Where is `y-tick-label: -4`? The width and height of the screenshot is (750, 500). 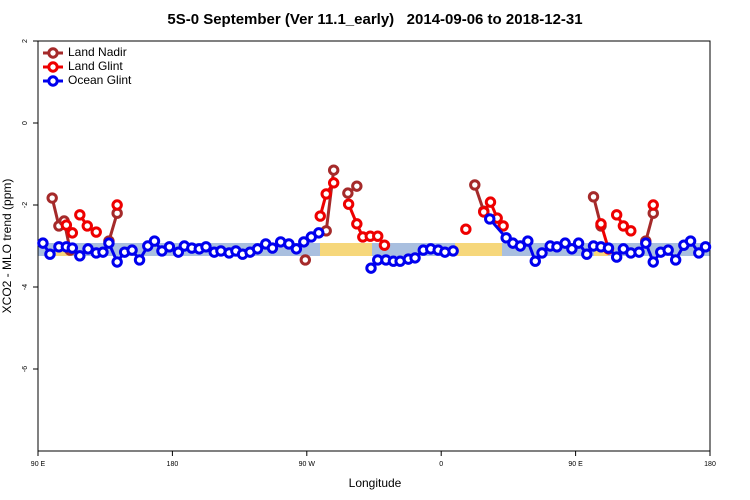
y-tick-label: -4 is located at coordinates (25, 287).